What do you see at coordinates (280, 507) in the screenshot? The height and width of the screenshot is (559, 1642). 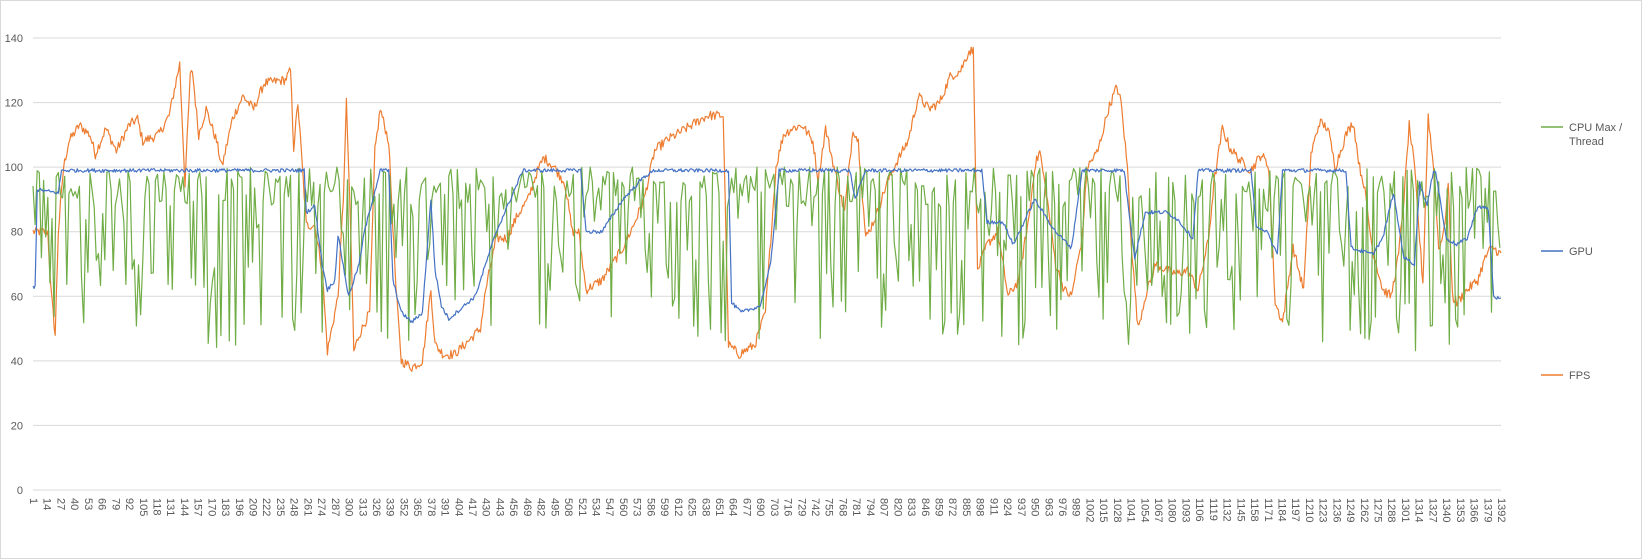 I see `x-tick-label: 235` at bounding box center [280, 507].